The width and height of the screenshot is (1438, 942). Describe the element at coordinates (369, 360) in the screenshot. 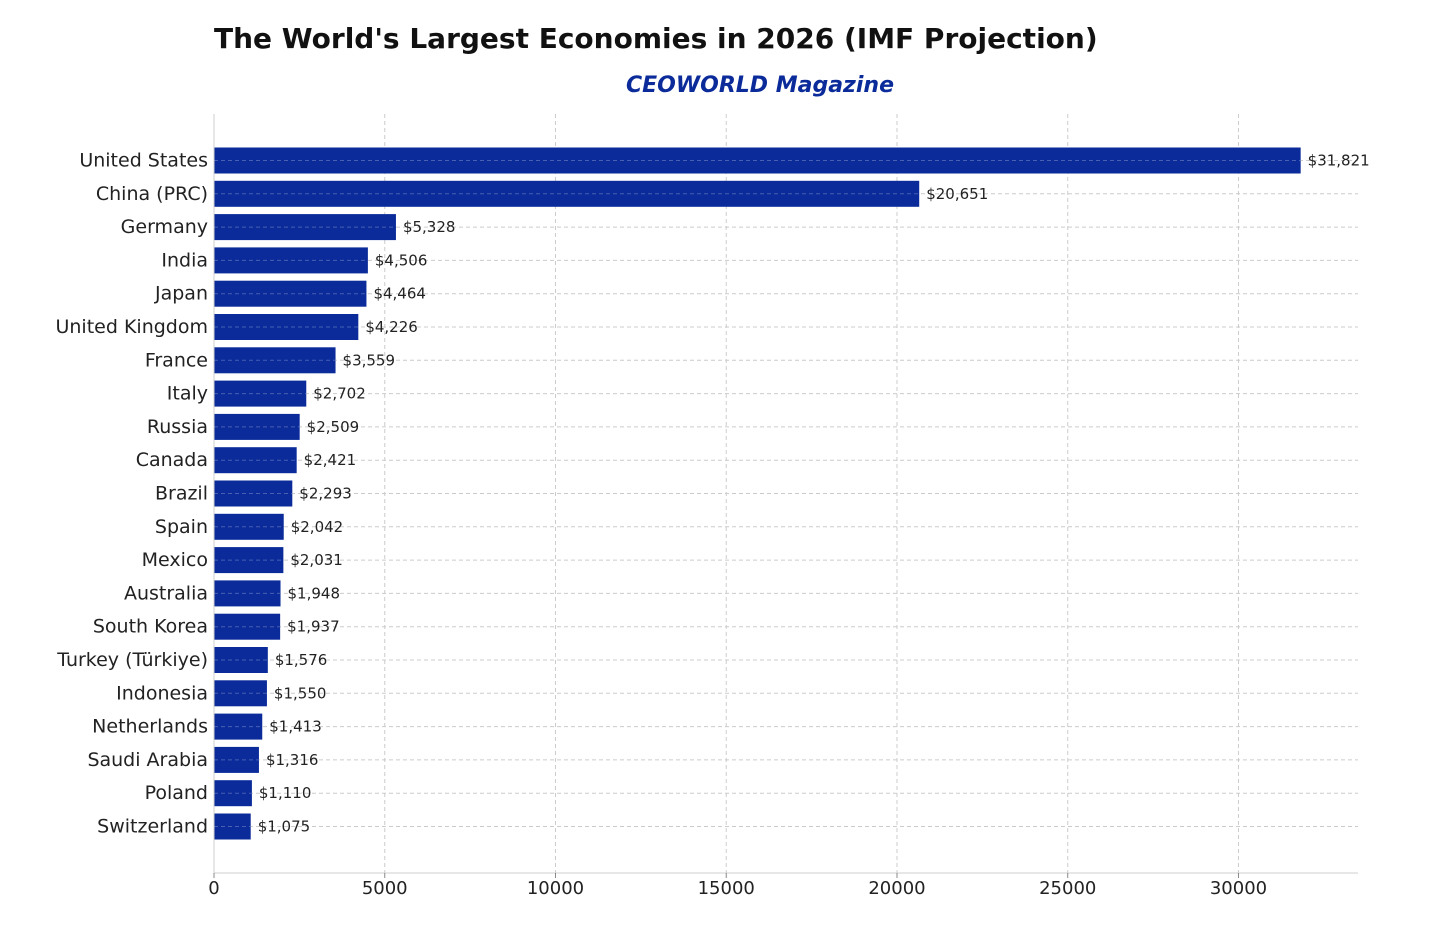

I see `value-label: $3,559` at that location.